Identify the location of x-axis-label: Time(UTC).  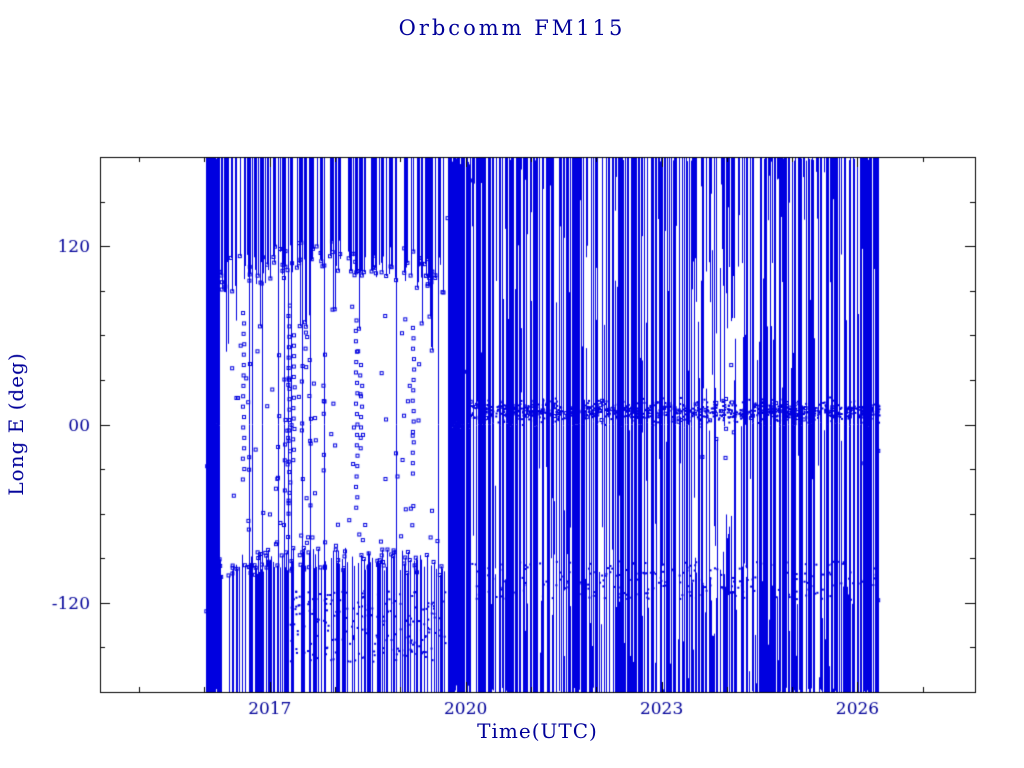
(537, 731).